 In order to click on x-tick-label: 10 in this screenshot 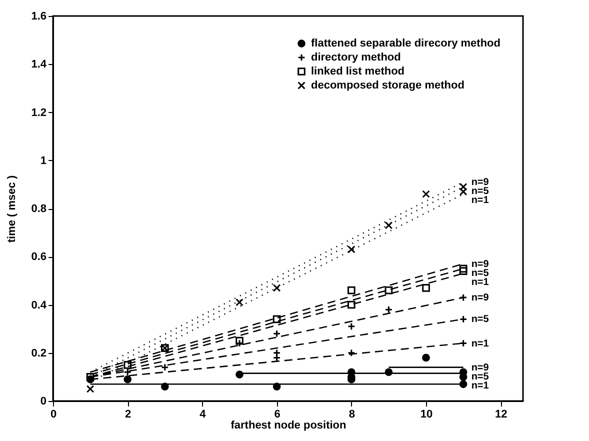, I will do `click(426, 414)`.